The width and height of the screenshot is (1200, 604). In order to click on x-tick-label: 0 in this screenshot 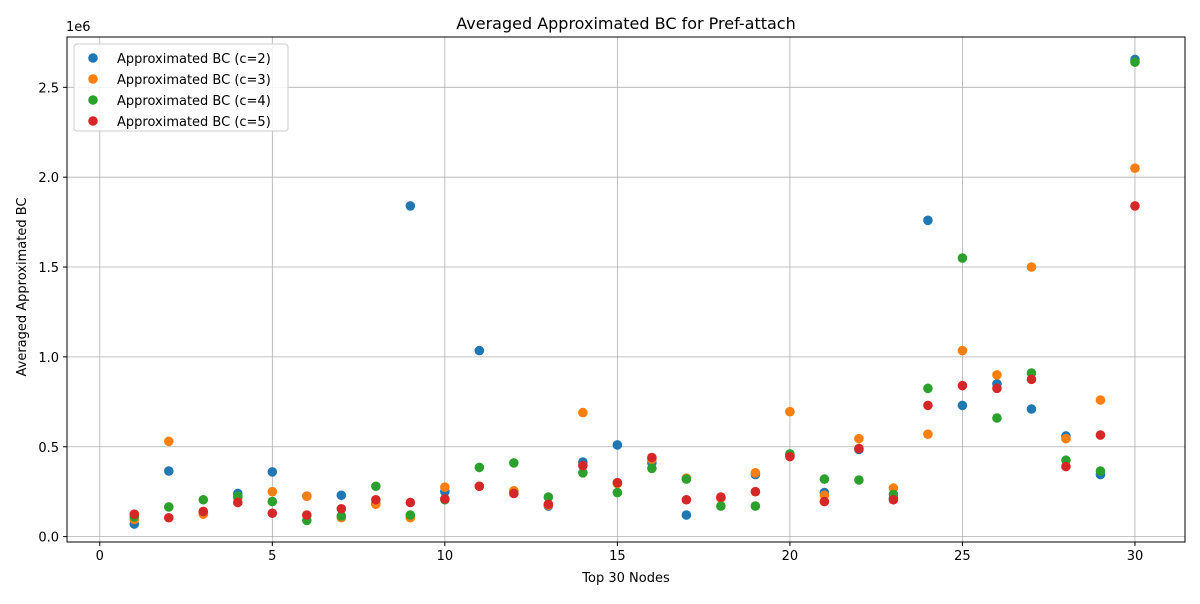, I will do `click(100, 556)`.